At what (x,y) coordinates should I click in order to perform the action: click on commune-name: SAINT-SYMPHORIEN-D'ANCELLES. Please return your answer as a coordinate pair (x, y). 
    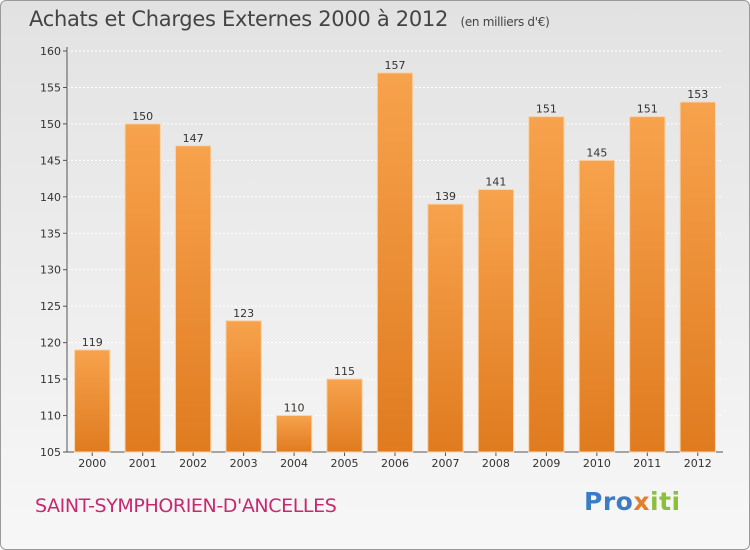
    Looking at the image, I should click on (186, 506).